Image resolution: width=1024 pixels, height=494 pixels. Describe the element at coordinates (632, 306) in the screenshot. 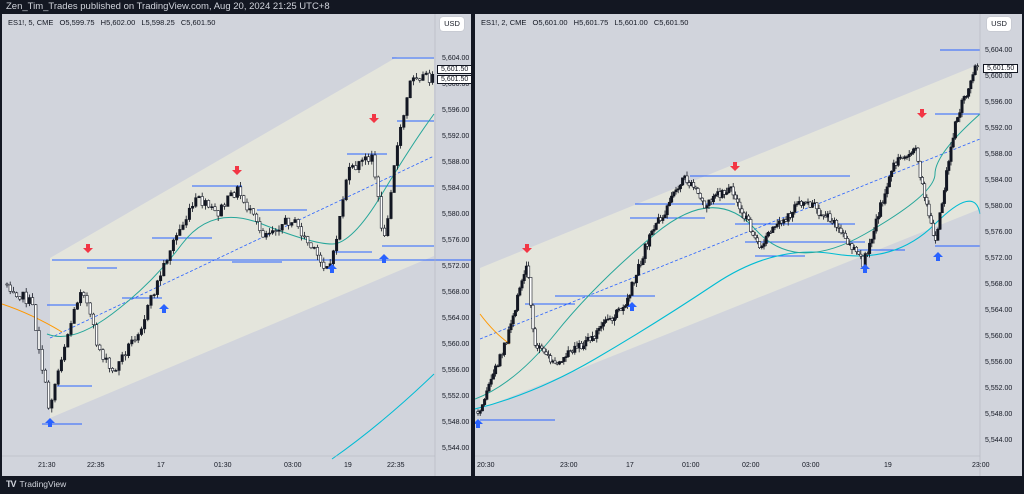

I see `right-buy-arrow` at that location.